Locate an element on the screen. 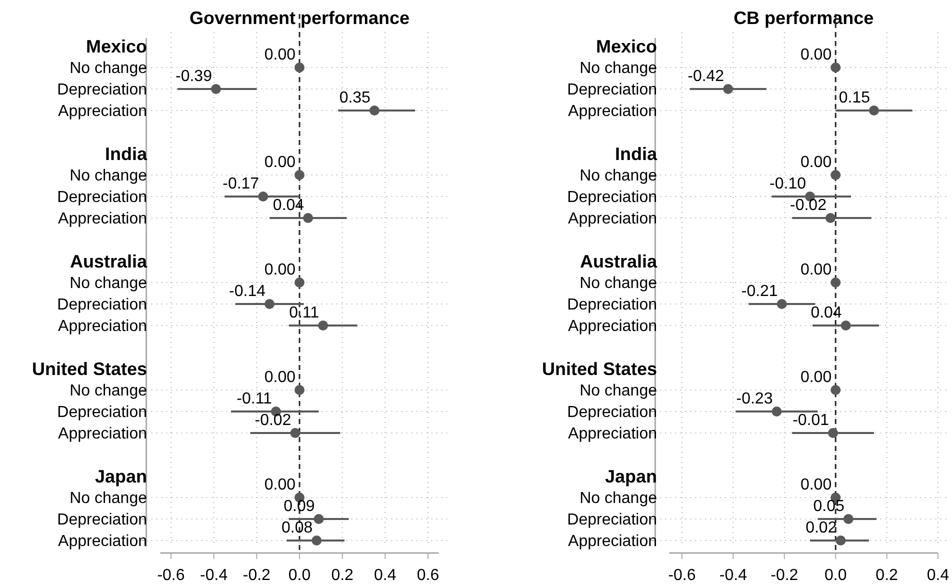 This screenshot has height=585, width=952. data-label: 0.08 is located at coordinates (297, 528).